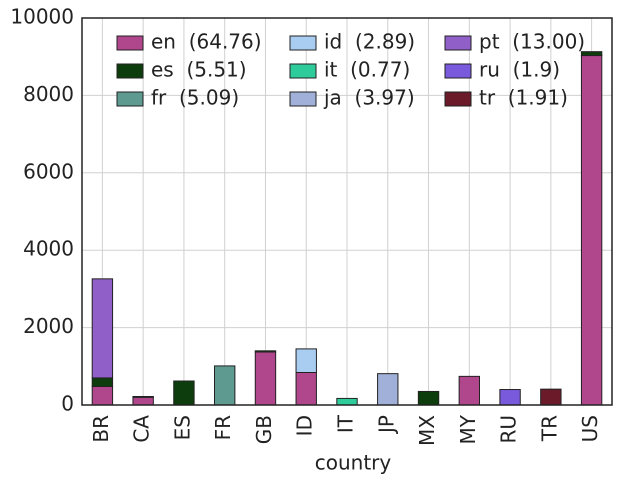  What do you see at coordinates (305, 425) in the screenshot?
I see `x-tick-label: ID` at bounding box center [305, 425].